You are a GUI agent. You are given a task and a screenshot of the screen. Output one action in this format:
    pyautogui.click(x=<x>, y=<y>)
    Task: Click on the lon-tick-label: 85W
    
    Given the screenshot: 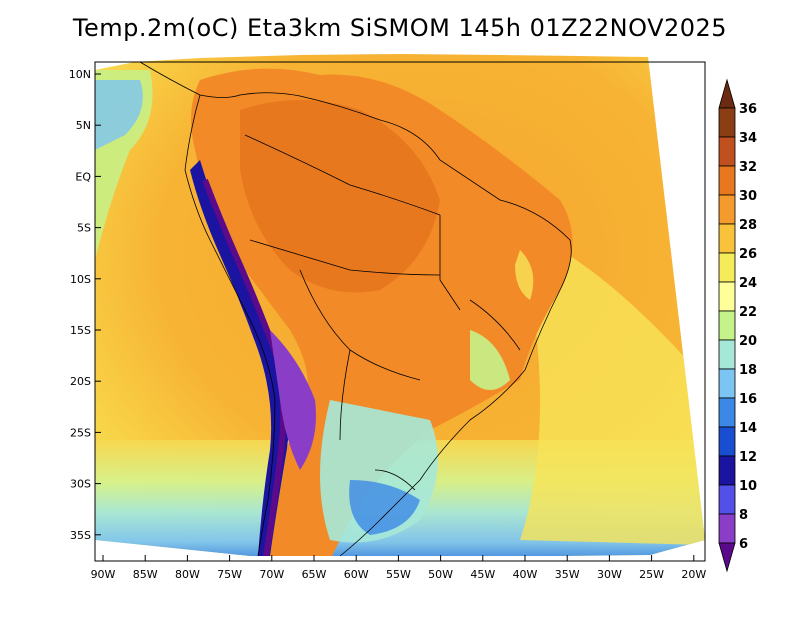 What is the action you would take?
    pyautogui.click(x=145, y=574)
    